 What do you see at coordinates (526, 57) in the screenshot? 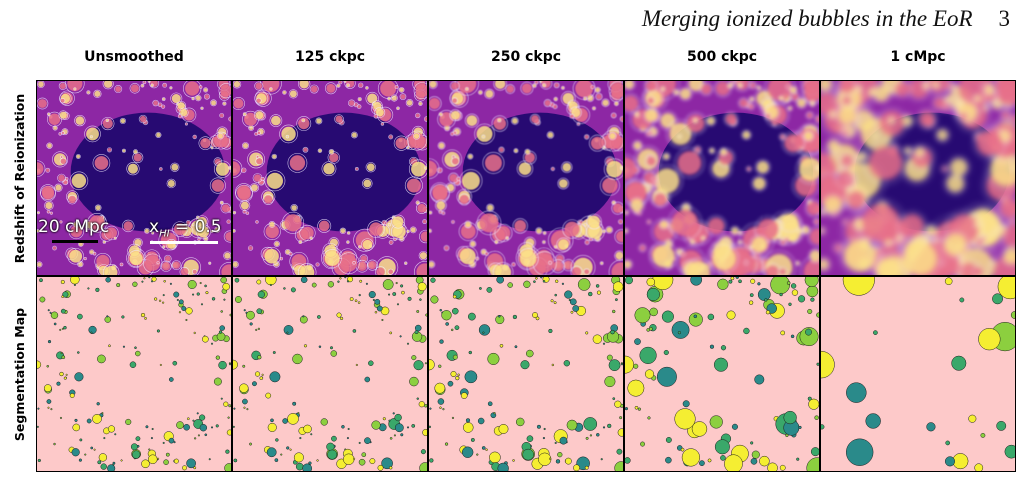
I see `column-title-250-ckpc: 250 ckpc` at bounding box center [526, 57].